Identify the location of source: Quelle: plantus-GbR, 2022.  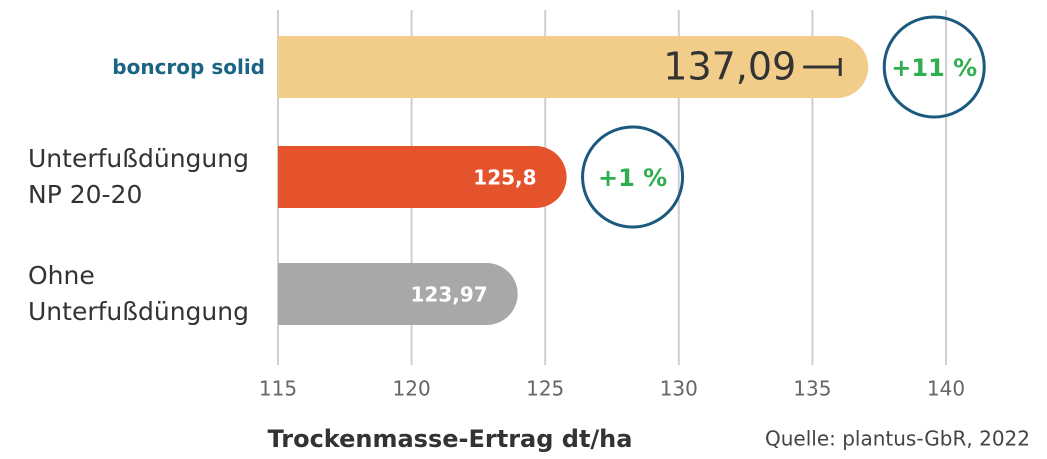
(897, 439).